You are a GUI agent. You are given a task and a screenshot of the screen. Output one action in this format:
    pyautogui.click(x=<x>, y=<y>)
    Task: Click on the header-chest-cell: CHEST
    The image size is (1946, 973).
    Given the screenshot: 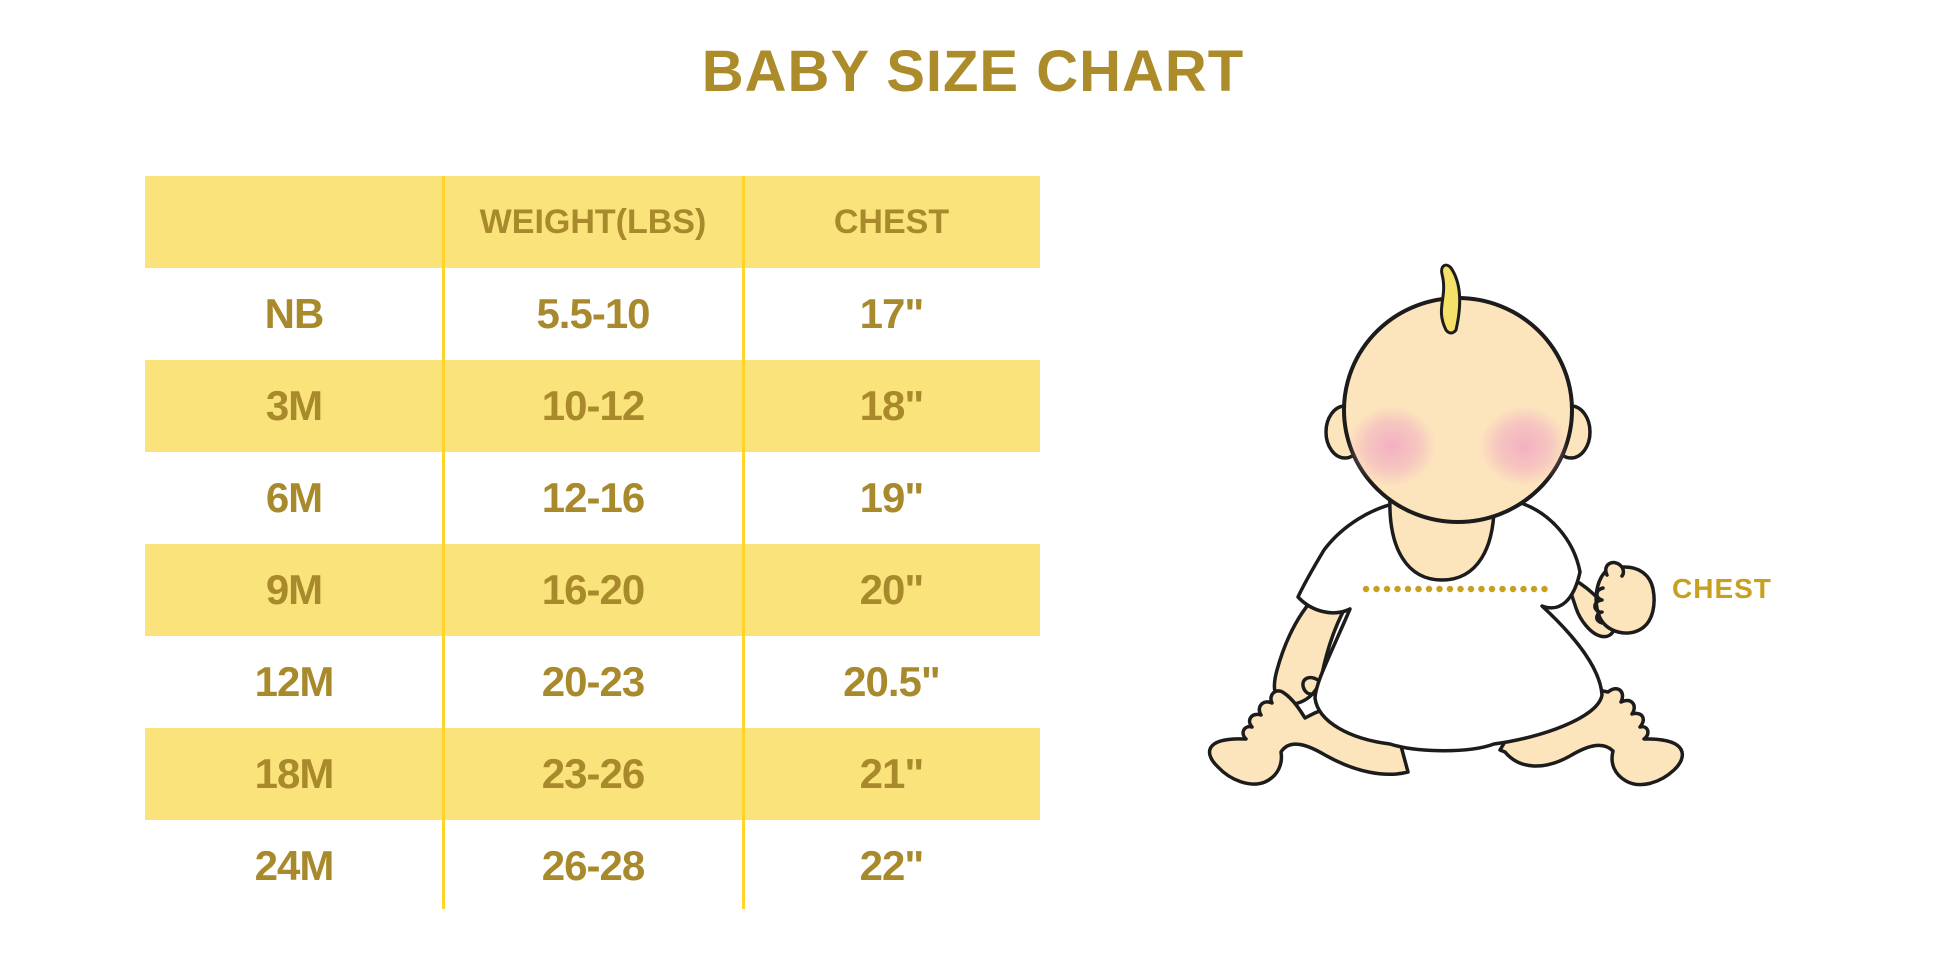 What is the action you would take?
    pyautogui.click(x=891, y=221)
    